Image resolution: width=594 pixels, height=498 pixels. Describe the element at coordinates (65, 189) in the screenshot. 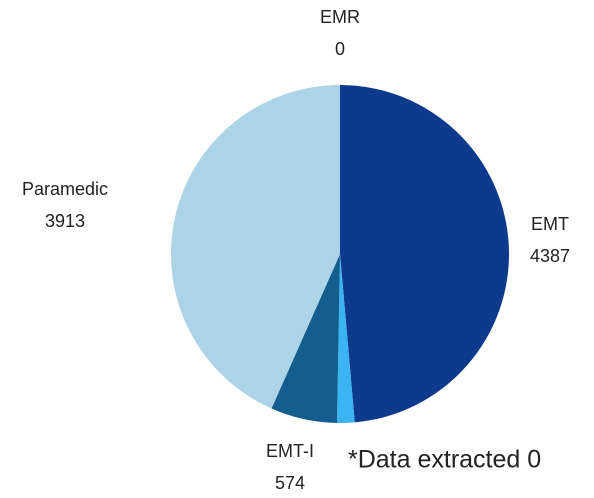

I see `slice-label: Paramedic` at that location.